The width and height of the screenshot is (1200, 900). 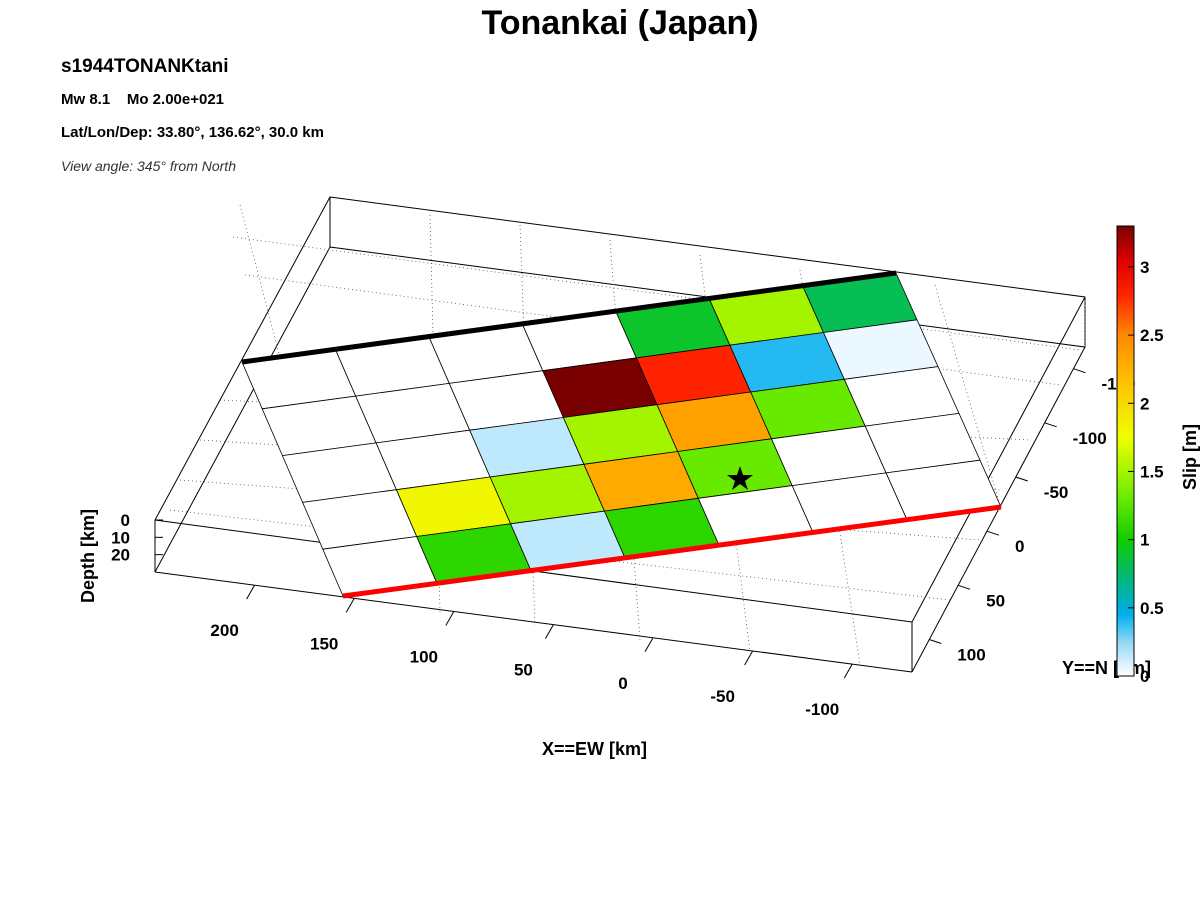 What do you see at coordinates (722, 696) in the screenshot?
I see `x-tick-label: -50` at bounding box center [722, 696].